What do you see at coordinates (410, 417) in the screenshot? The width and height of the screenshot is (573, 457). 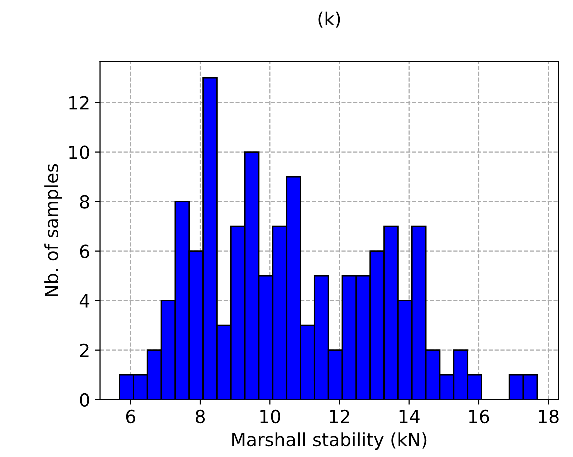 I see `x-tick-label: 14` at bounding box center [410, 417].